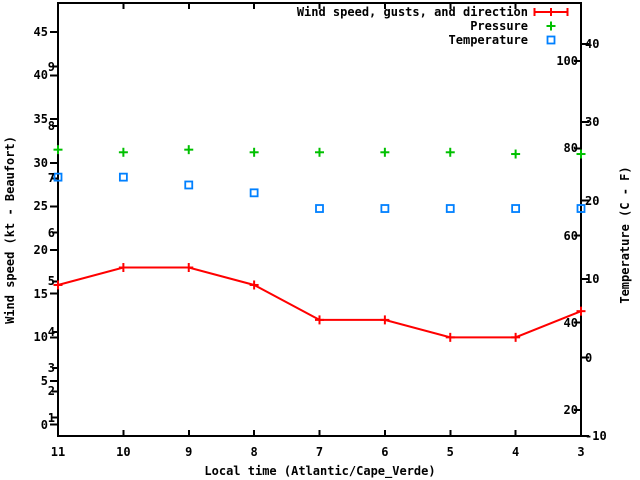  What do you see at coordinates (385, 452) in the screenshot?
I see `x-tick-label: 6` at bounding box center [385, 452].